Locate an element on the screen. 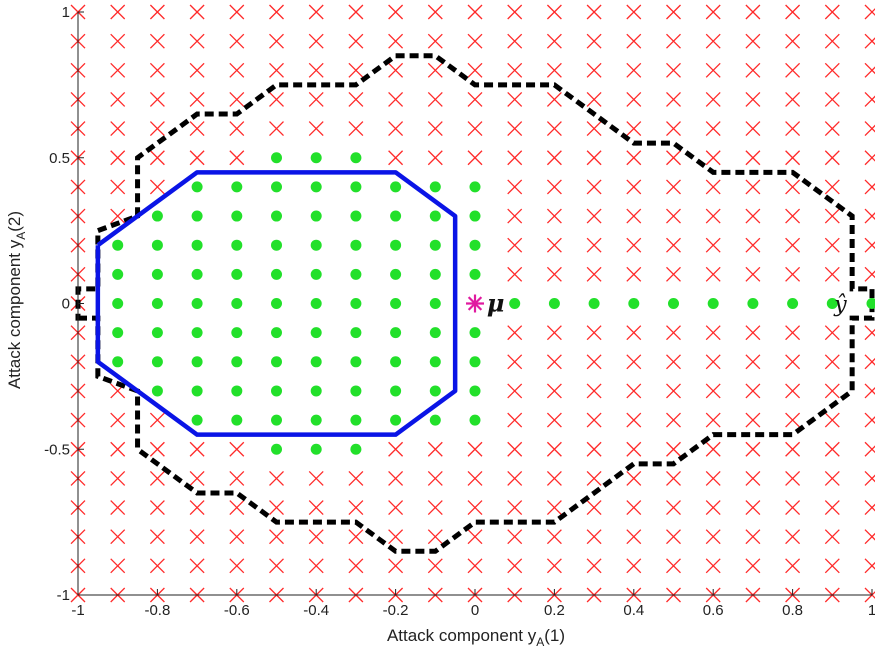  mu-marker is located at coordinates (475, 303).